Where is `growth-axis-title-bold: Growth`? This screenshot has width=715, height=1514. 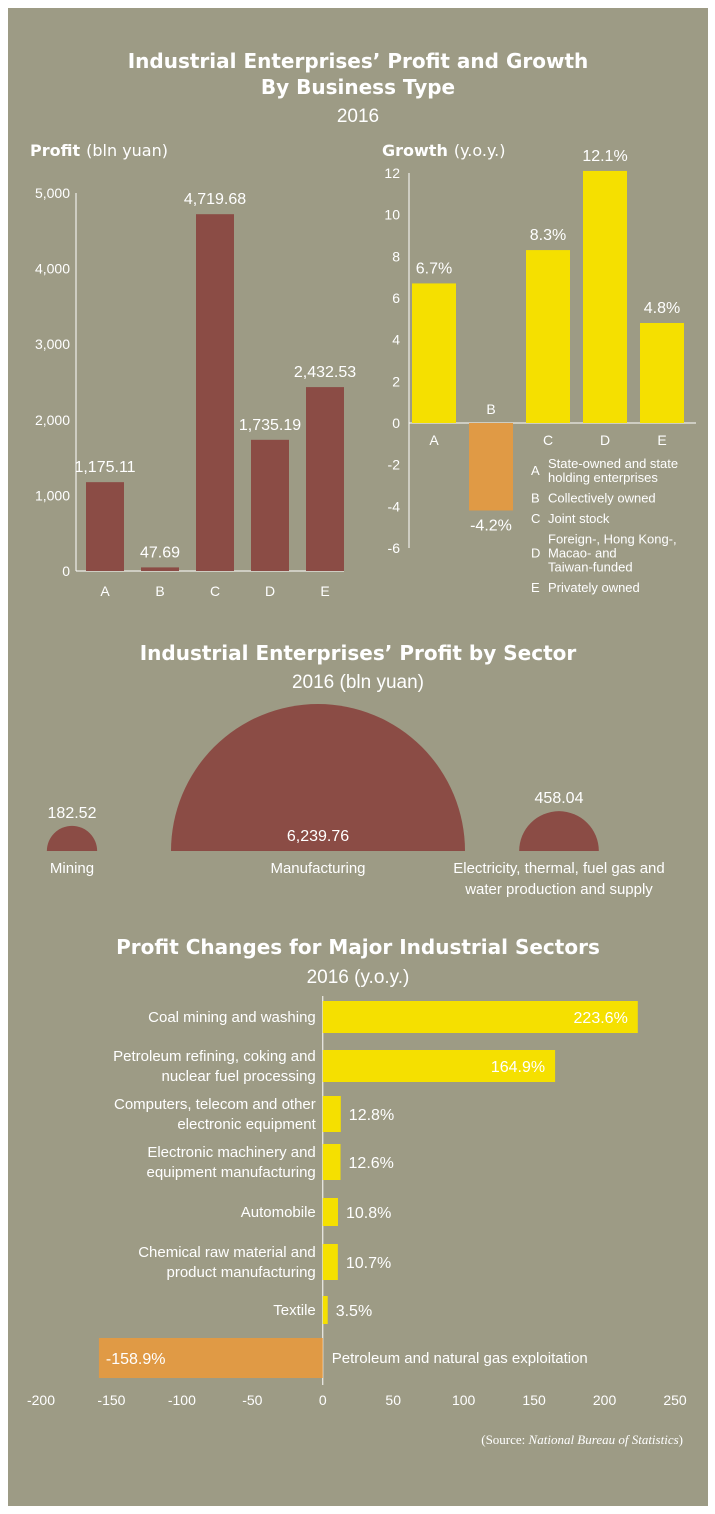
growth-axis-title-bold: Growth is located at coordinates (415, 150).